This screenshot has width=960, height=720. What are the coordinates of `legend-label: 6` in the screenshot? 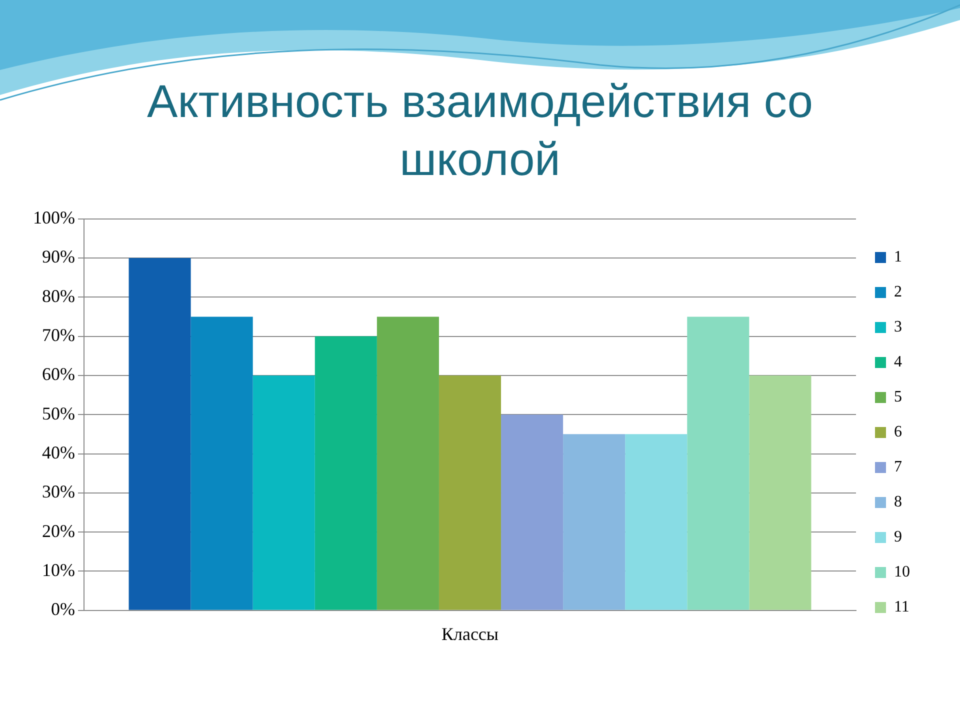 It's located at (898, 432).